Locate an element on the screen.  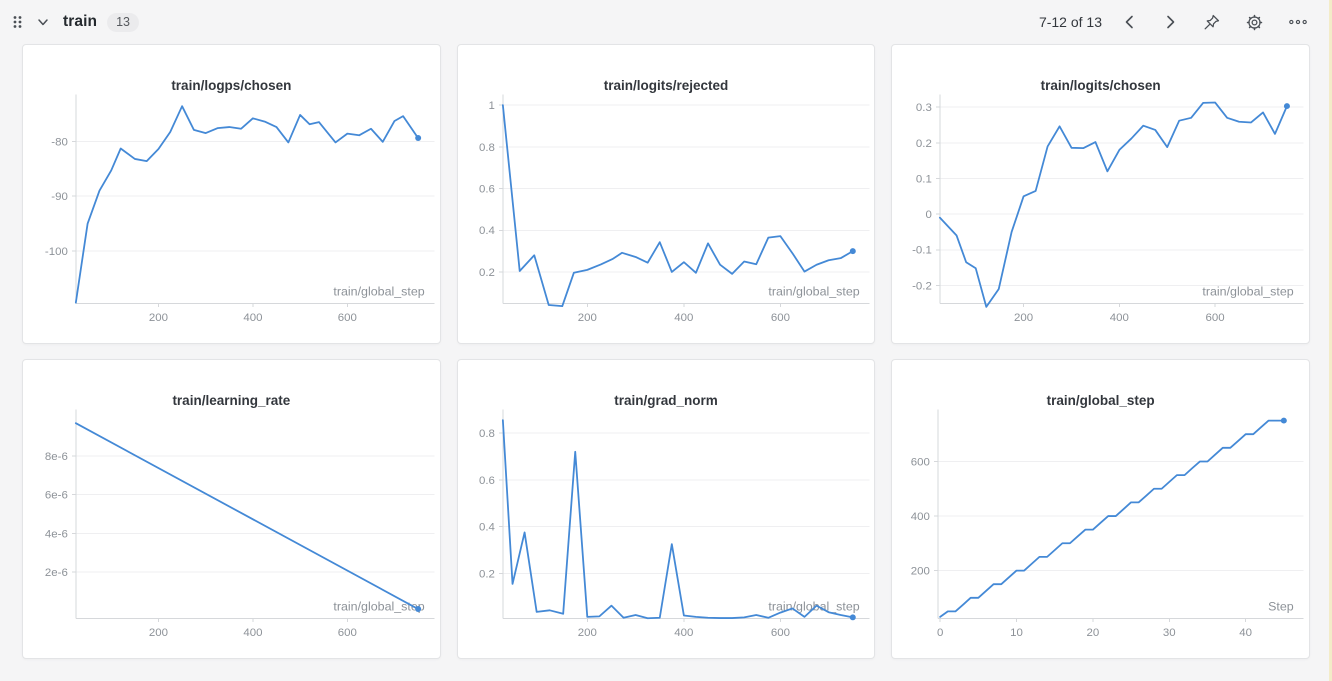
line-chart: 0.2 0.4 0.6 0.8 200 400 600 train/global_step is located at coordinates (666, 509).